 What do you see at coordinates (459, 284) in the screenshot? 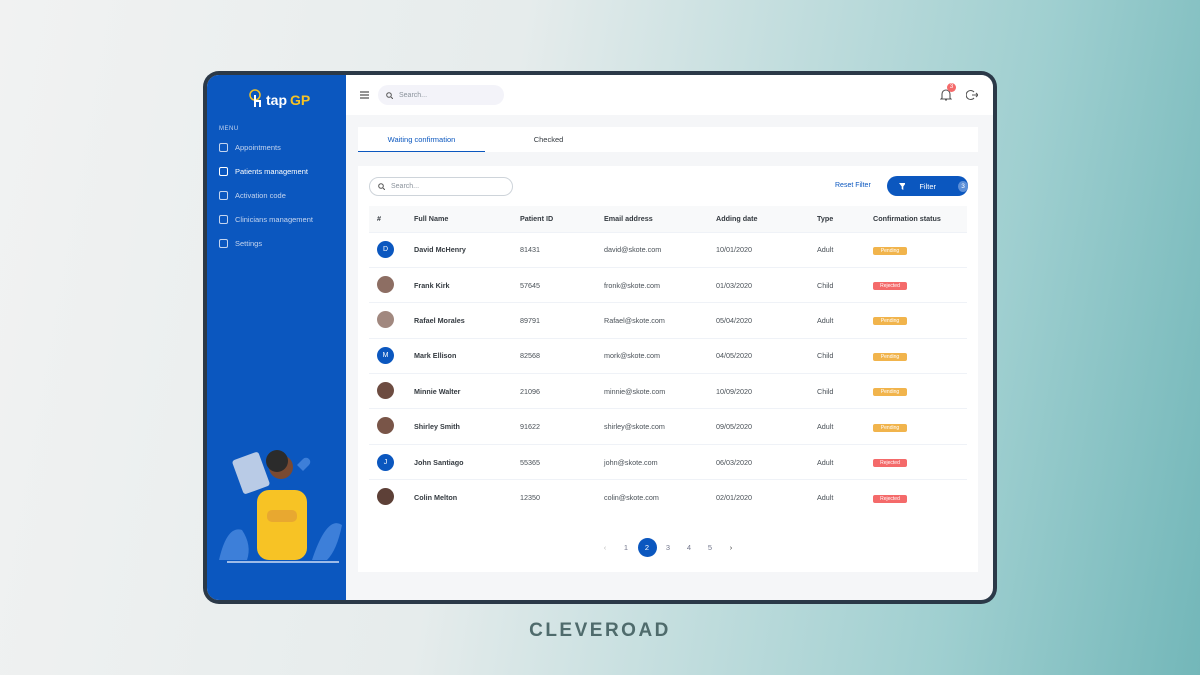
I see `patient-name: Frank Kirk` at bounding box center [459, 284].